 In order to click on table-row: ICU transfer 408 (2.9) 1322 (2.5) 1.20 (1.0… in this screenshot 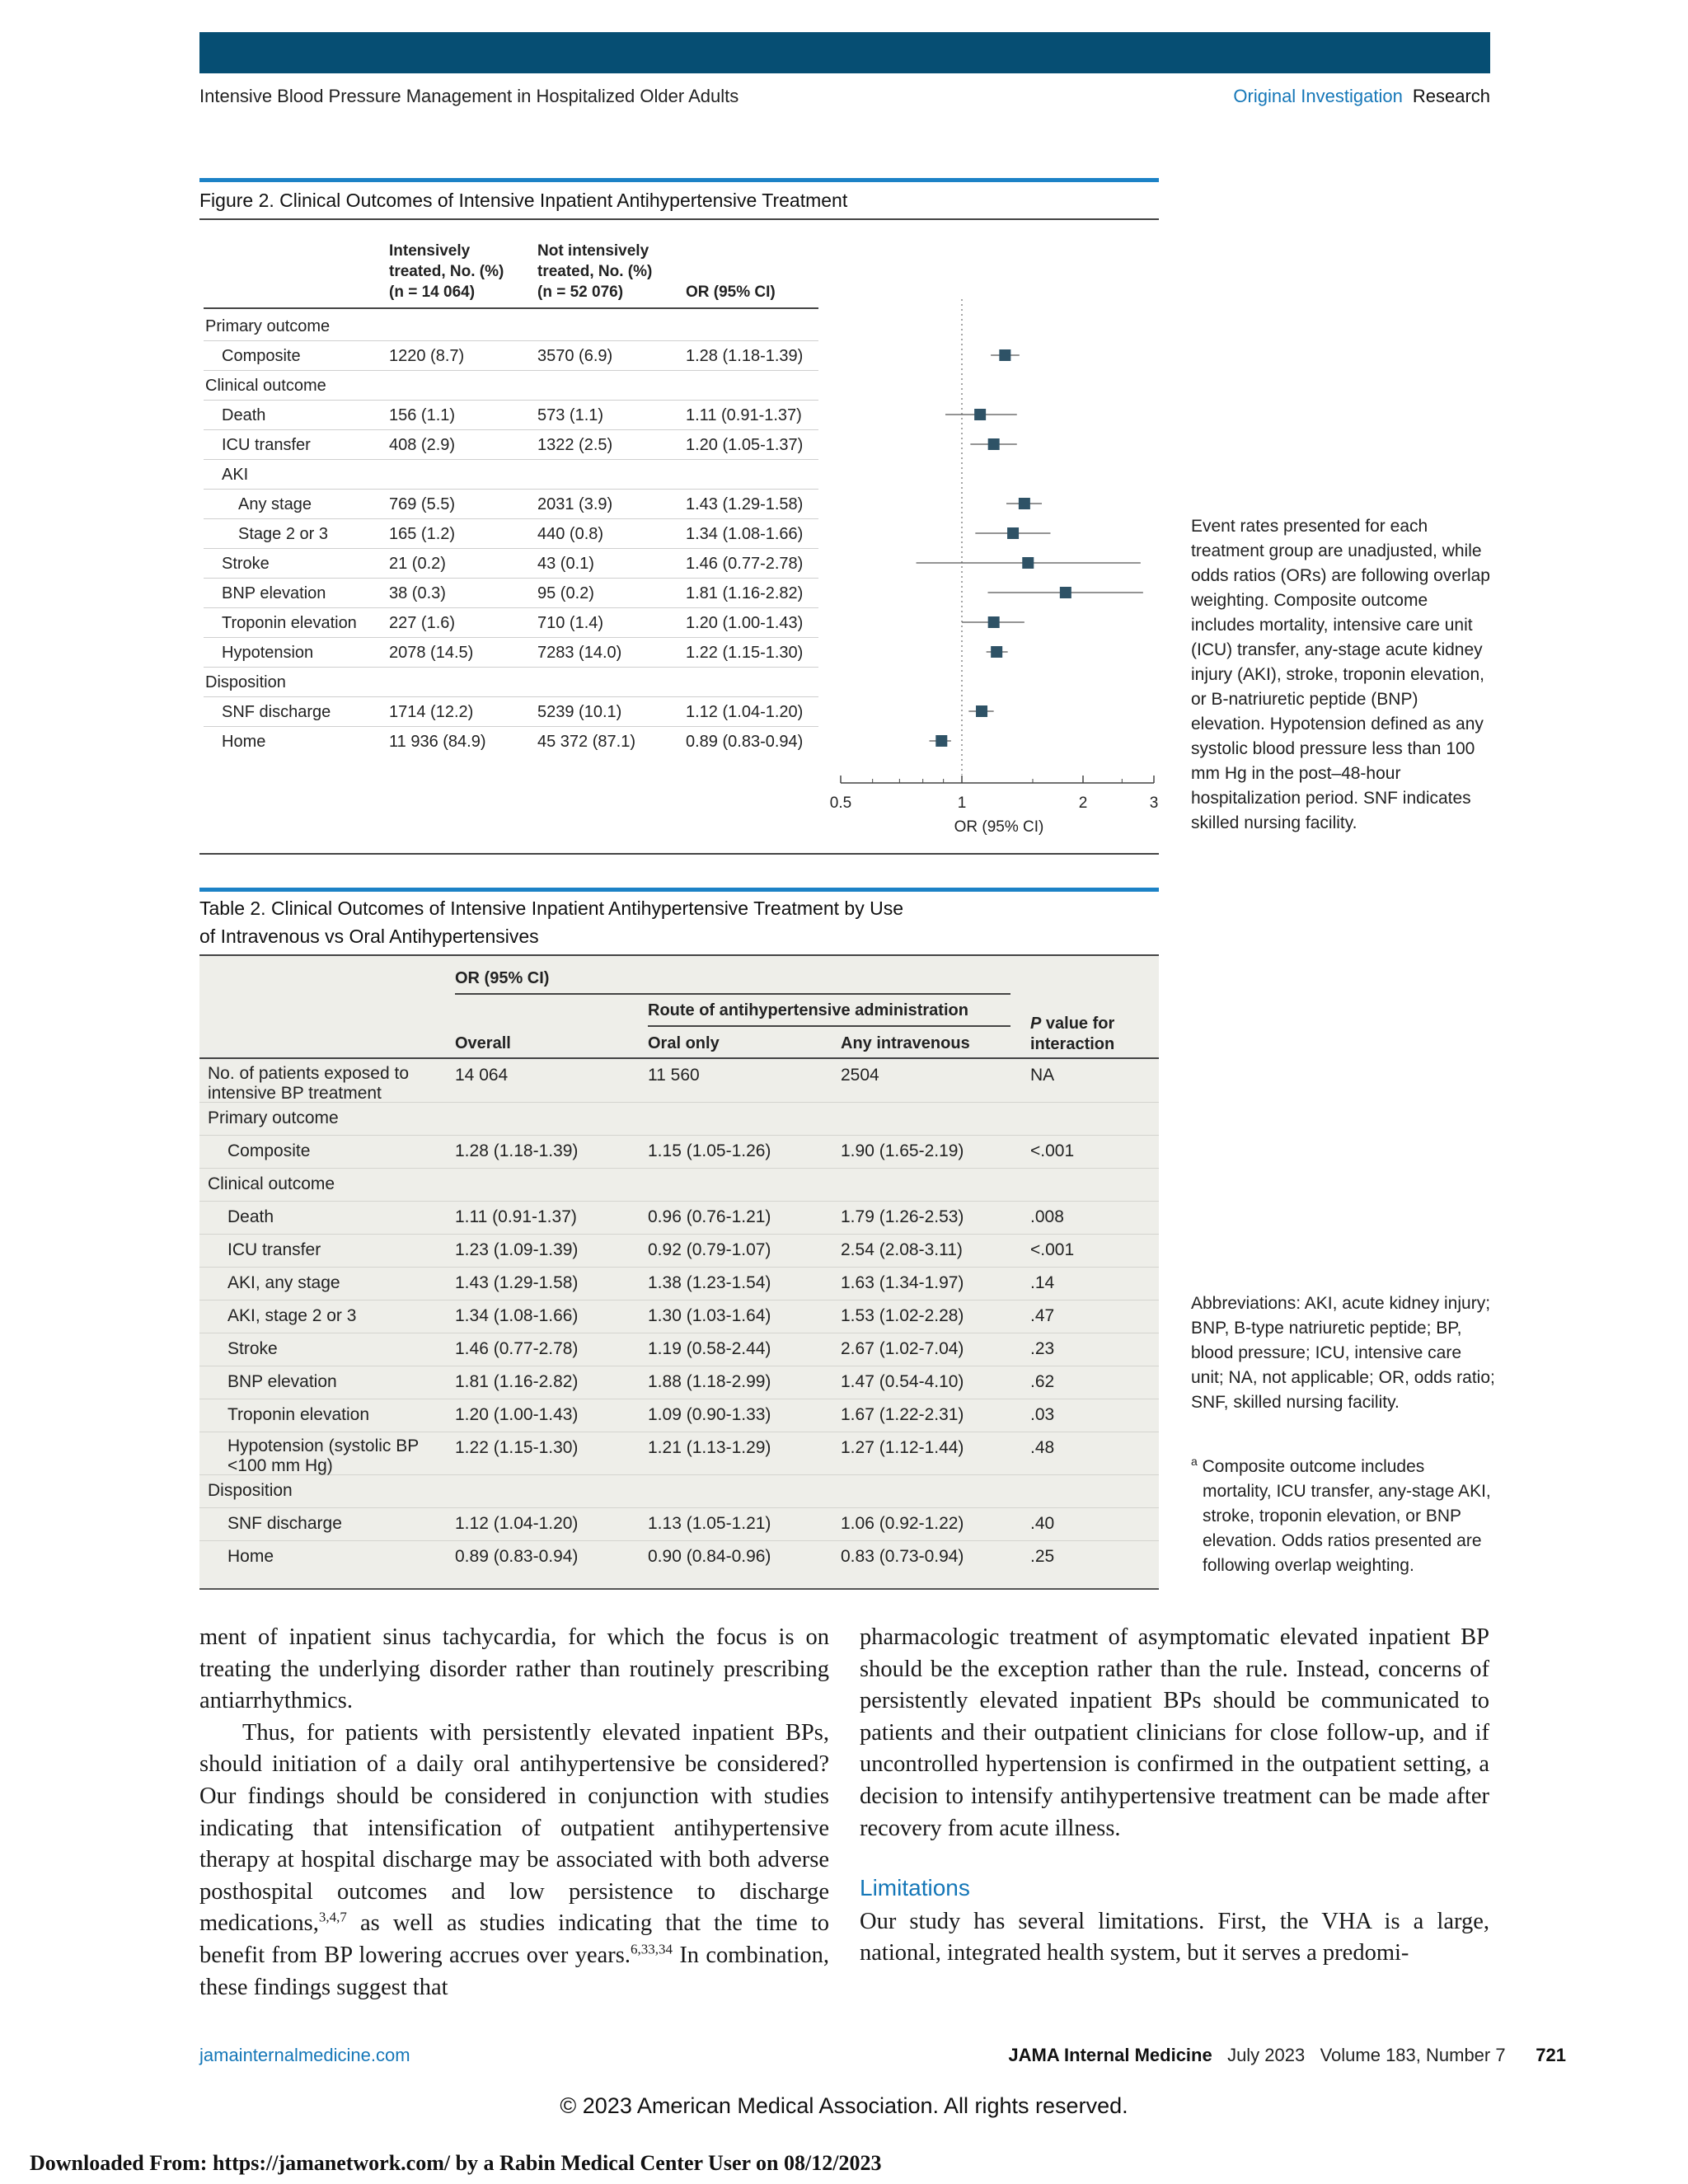, I will do `click(511, 444)`.